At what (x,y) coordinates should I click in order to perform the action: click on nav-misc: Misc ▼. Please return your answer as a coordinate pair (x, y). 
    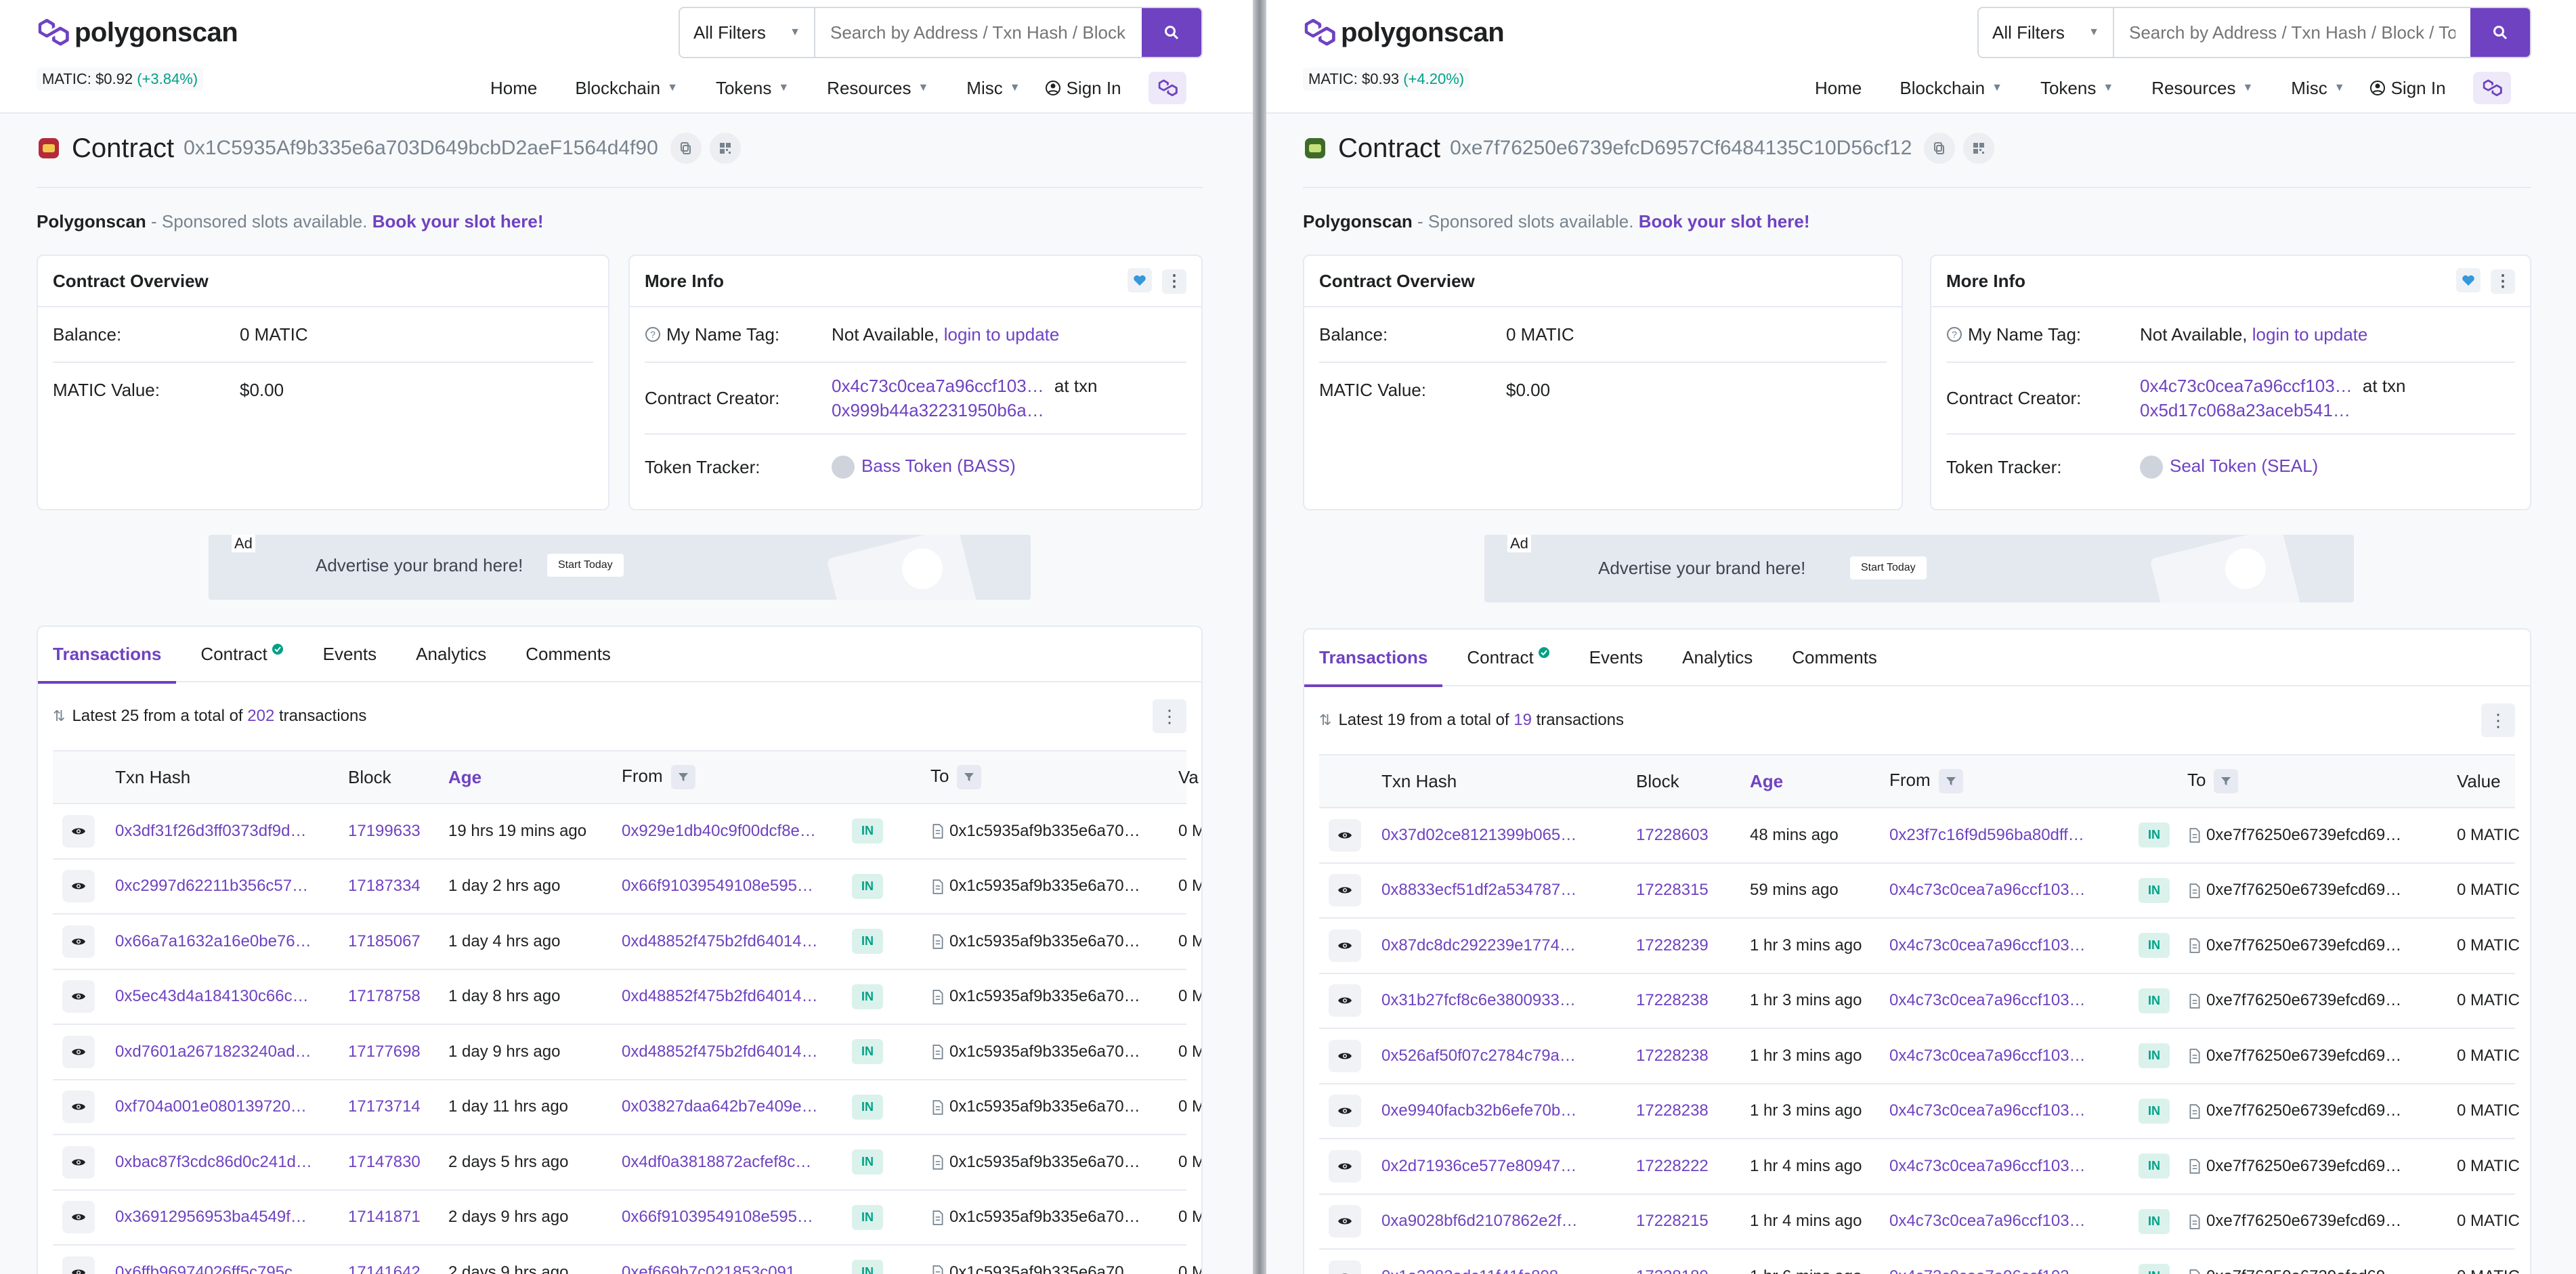
    Looking at the image, I should click on (993, 88).